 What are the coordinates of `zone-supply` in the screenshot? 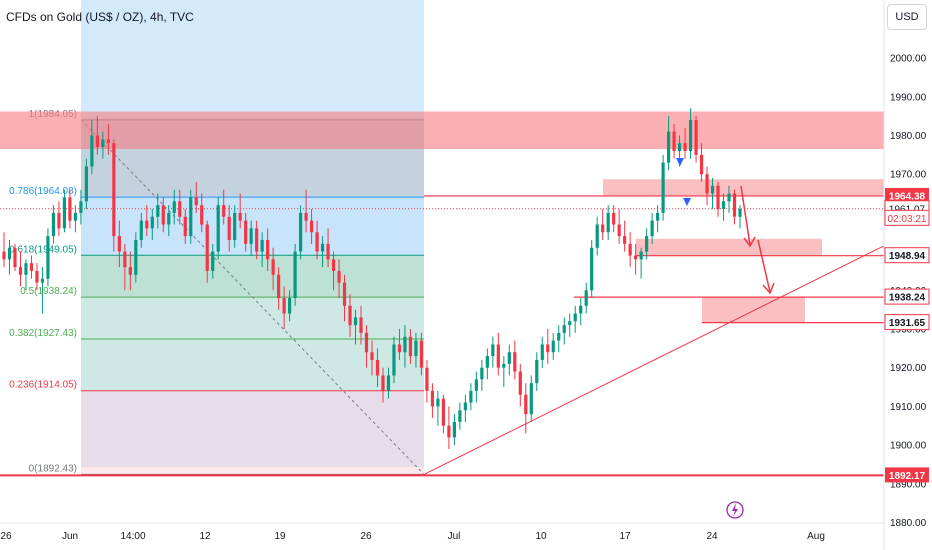 It's located at (743, 187).